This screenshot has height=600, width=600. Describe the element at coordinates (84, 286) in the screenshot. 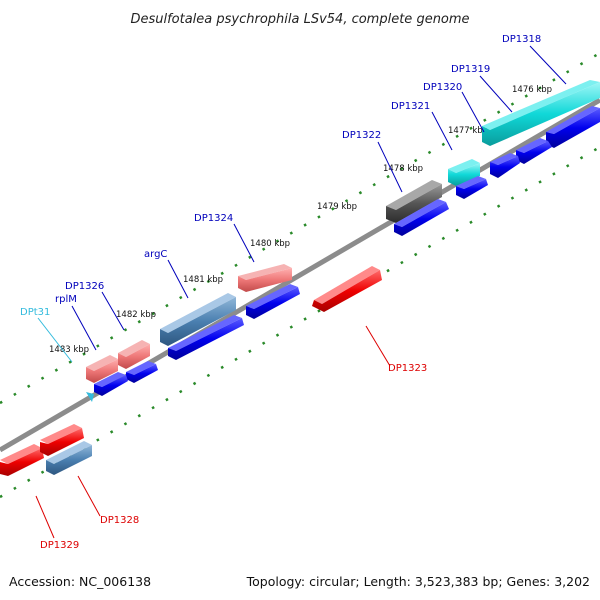

I see `gene-label-dp1326: DP1326` at that location.